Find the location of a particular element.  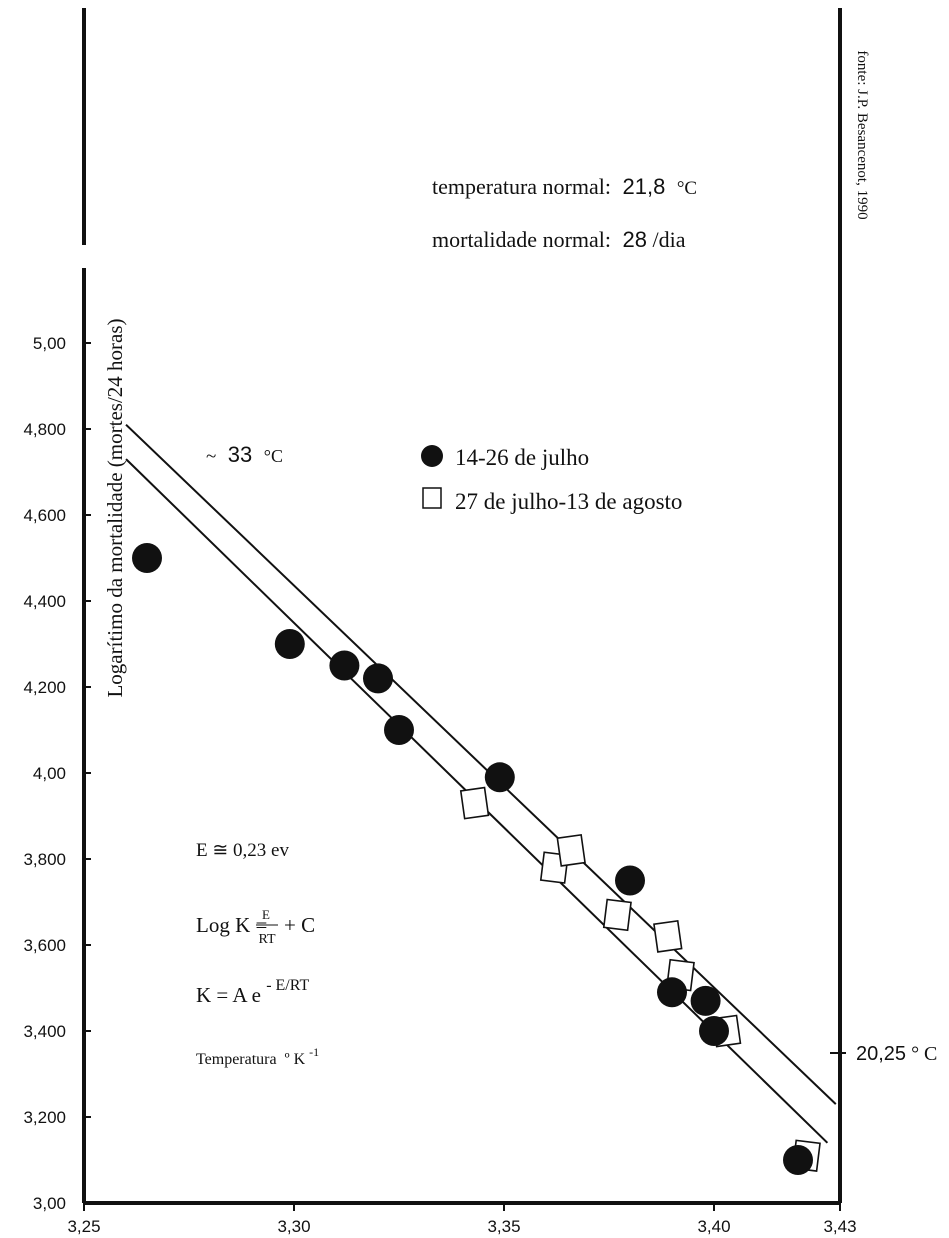

formula-k: K = A e - E/RT is located at coordinates (252, 992).